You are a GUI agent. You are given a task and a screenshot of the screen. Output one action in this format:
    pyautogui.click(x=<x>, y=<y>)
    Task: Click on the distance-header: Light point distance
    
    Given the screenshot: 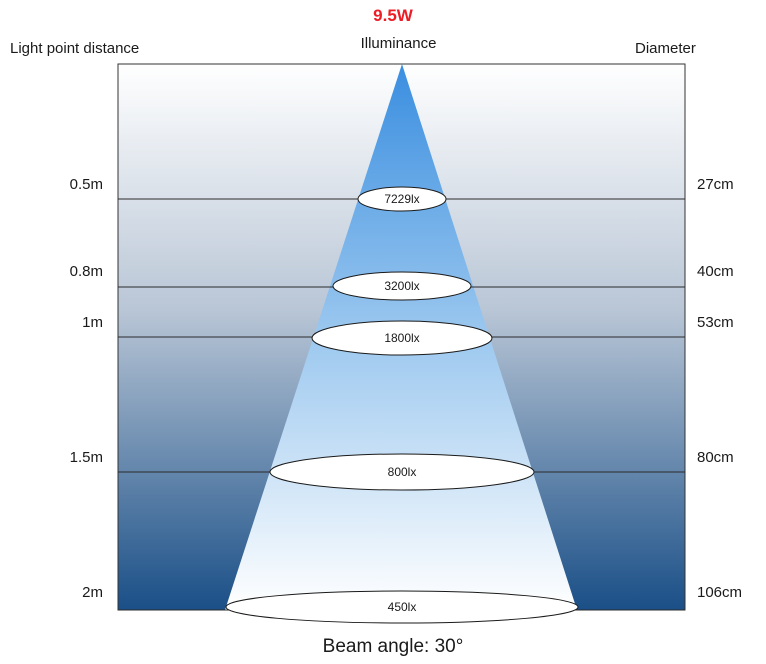 What is the action you would take?
    pyautogui.click(x=75, y=48)
    